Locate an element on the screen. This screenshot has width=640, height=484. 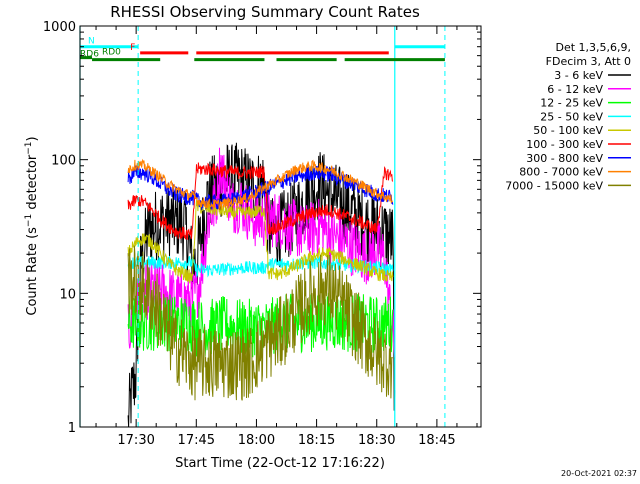
y-tick-label-1: 1 is located at coordinates (72, 428).